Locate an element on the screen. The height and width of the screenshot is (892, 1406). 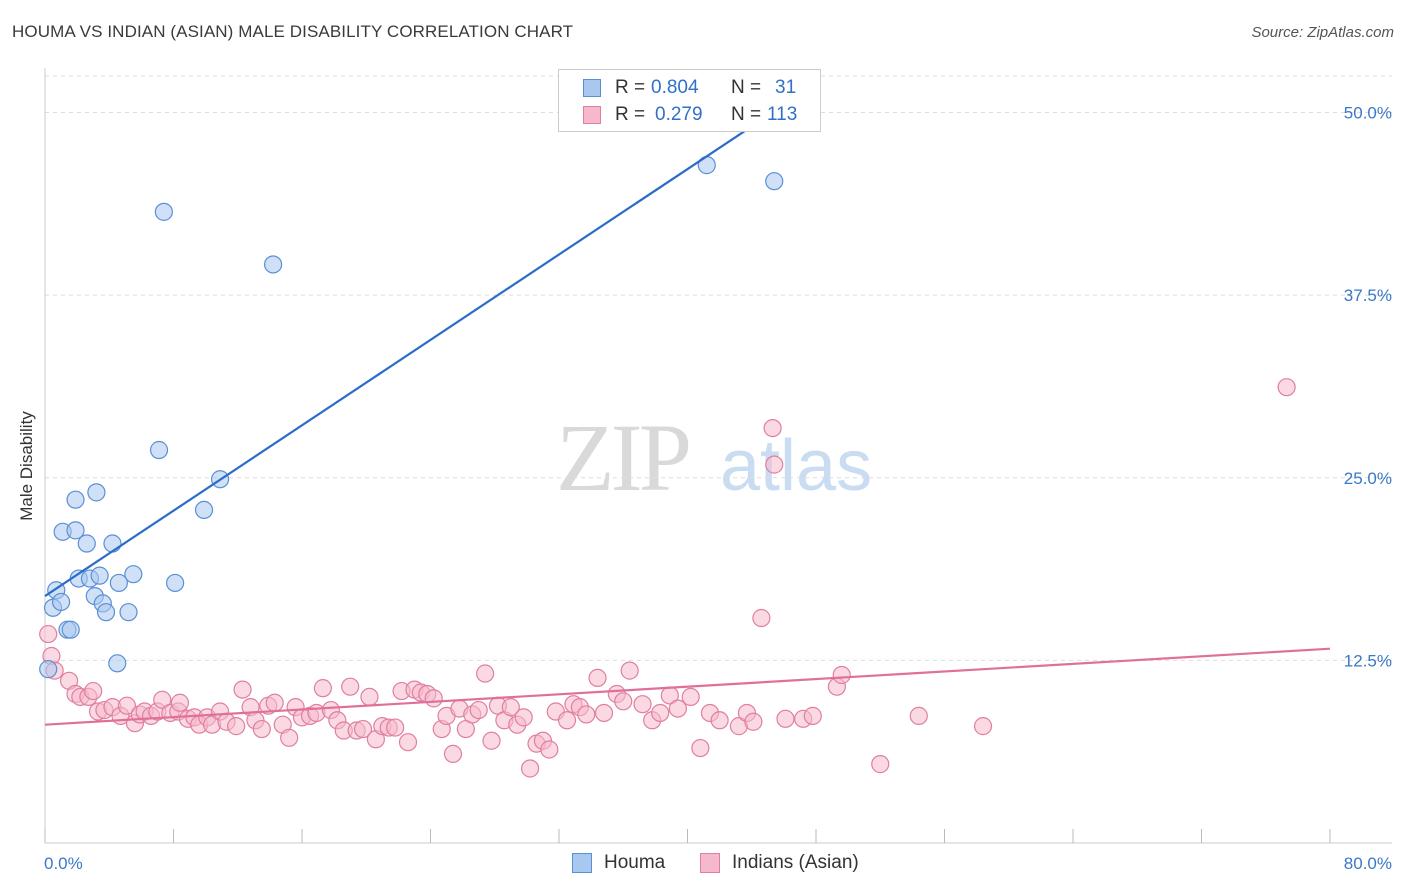
stats-legend: R = 0.804 N = 31 R = 0.279 N = 113 is located at coordinates (689, 100).